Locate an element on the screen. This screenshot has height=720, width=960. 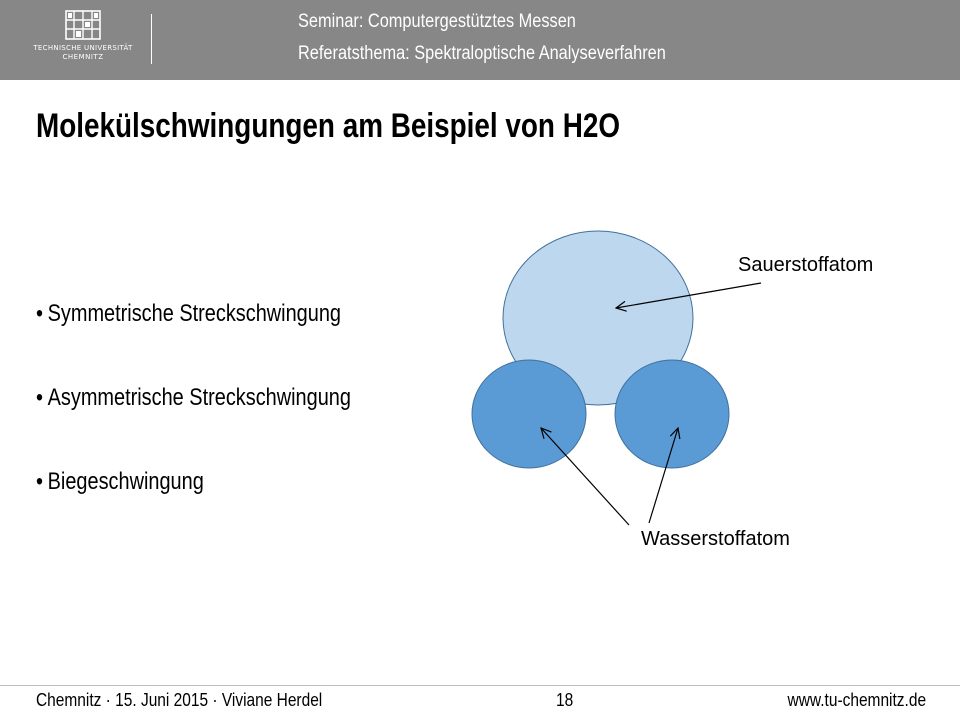
water-molecule-diagram is located at coordinates (616, 378).